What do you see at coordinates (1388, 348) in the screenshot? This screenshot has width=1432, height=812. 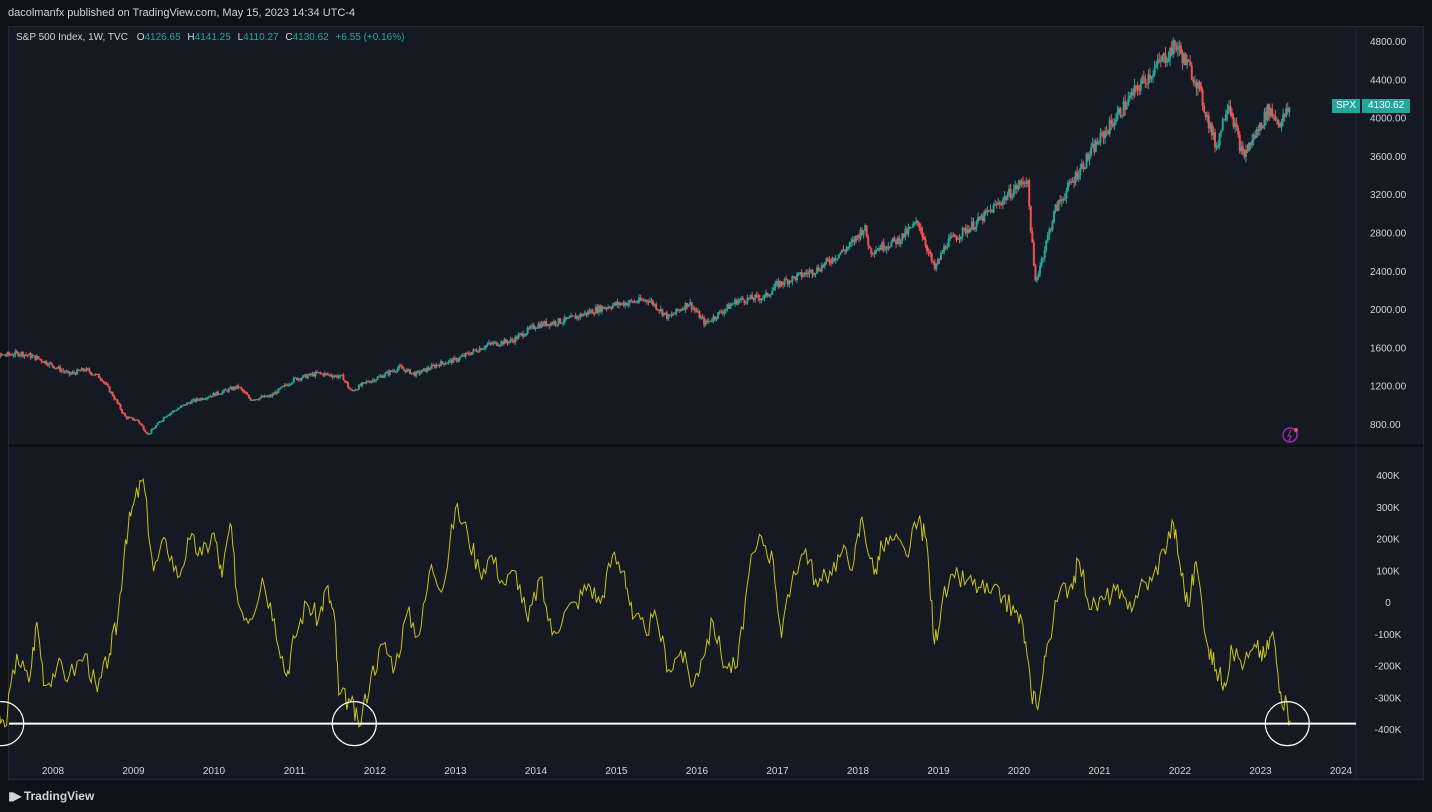 I see `price-axis-label: 1600.00` at bounding box center [1388, 348].